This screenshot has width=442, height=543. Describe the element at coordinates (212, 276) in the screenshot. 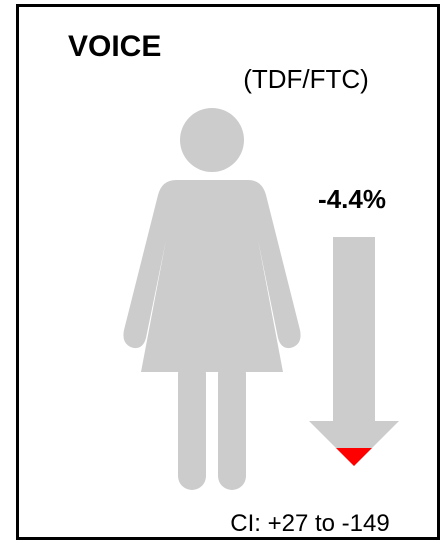

I see `body` at that location.